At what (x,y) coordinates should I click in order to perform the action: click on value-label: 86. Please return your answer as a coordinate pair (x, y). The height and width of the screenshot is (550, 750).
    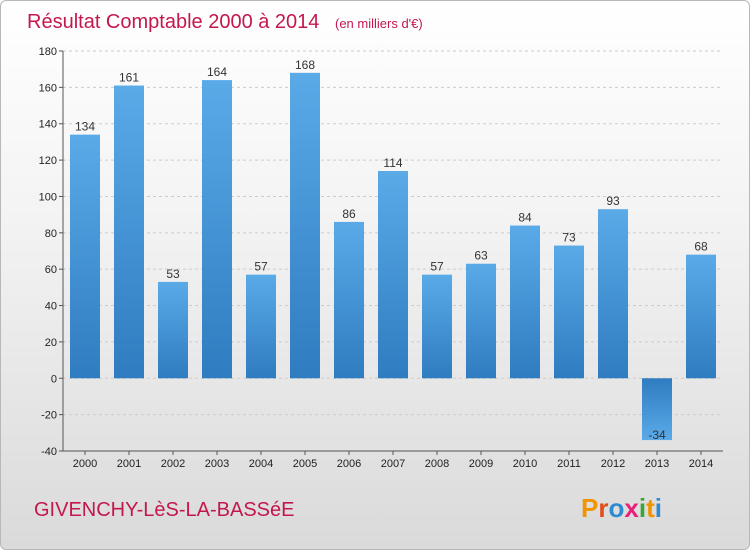
    Looking at the image, I should click on (349, 214).